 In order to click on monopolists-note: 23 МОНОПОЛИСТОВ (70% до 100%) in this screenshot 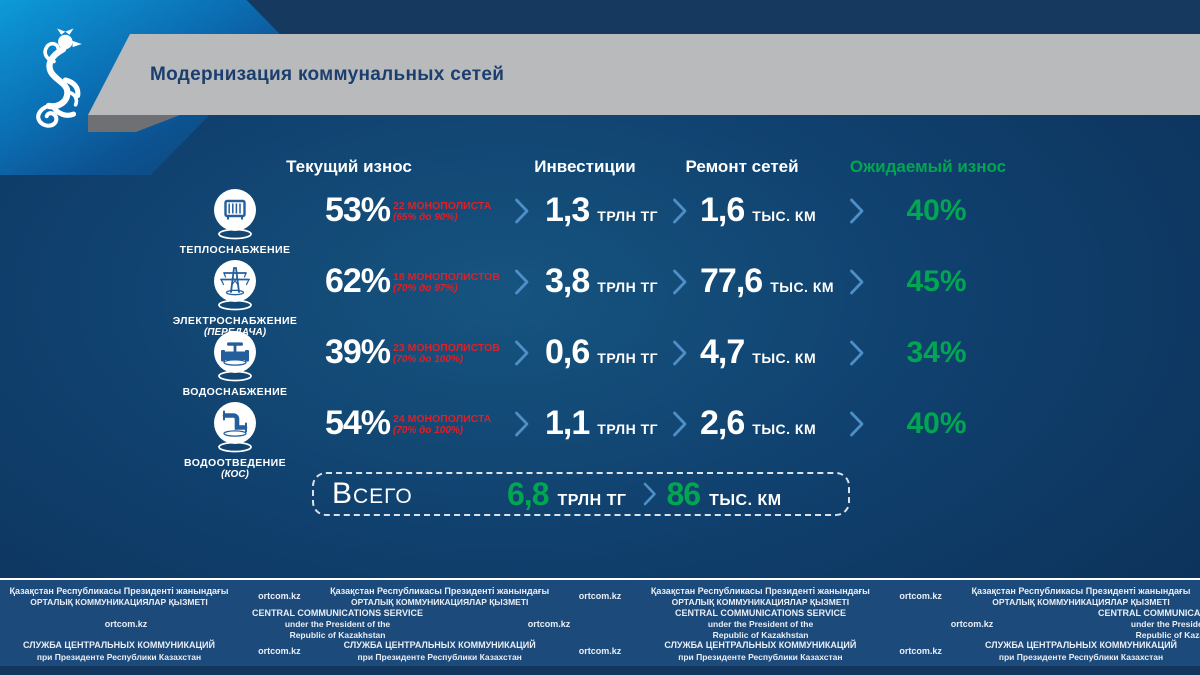, I will do `click(449, 353)`.